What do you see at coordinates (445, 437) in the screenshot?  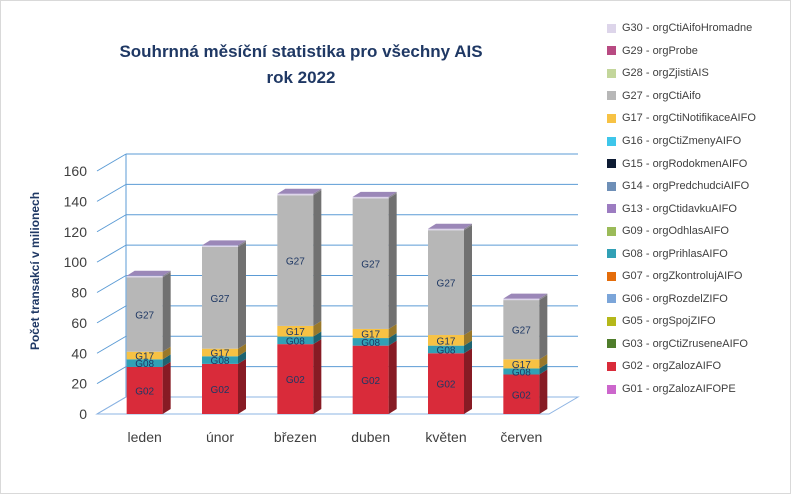 I see `x-tick-label: květen` at bounding box center [445, 437].